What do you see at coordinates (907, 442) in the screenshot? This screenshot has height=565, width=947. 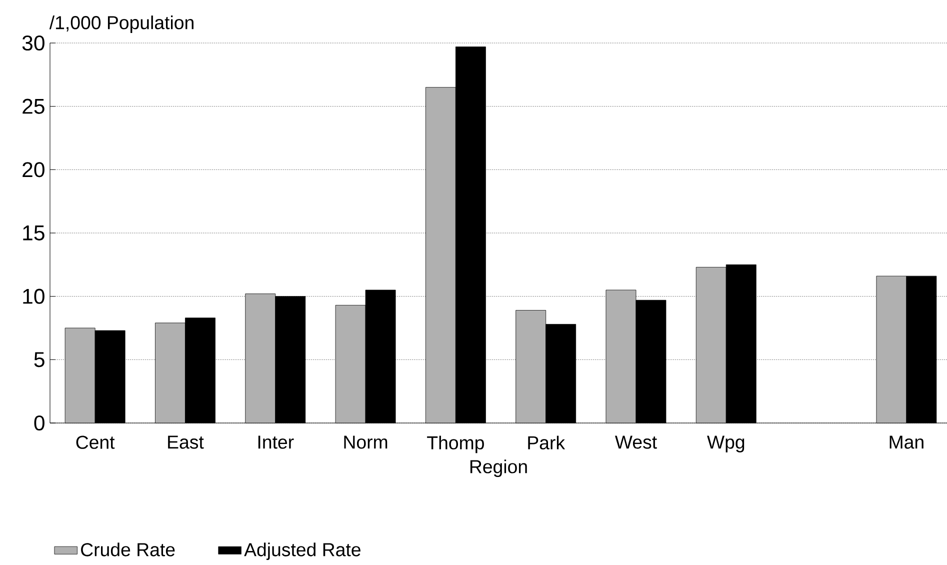 I see `x-tick-label: Man` at bounding box center [907, 442].